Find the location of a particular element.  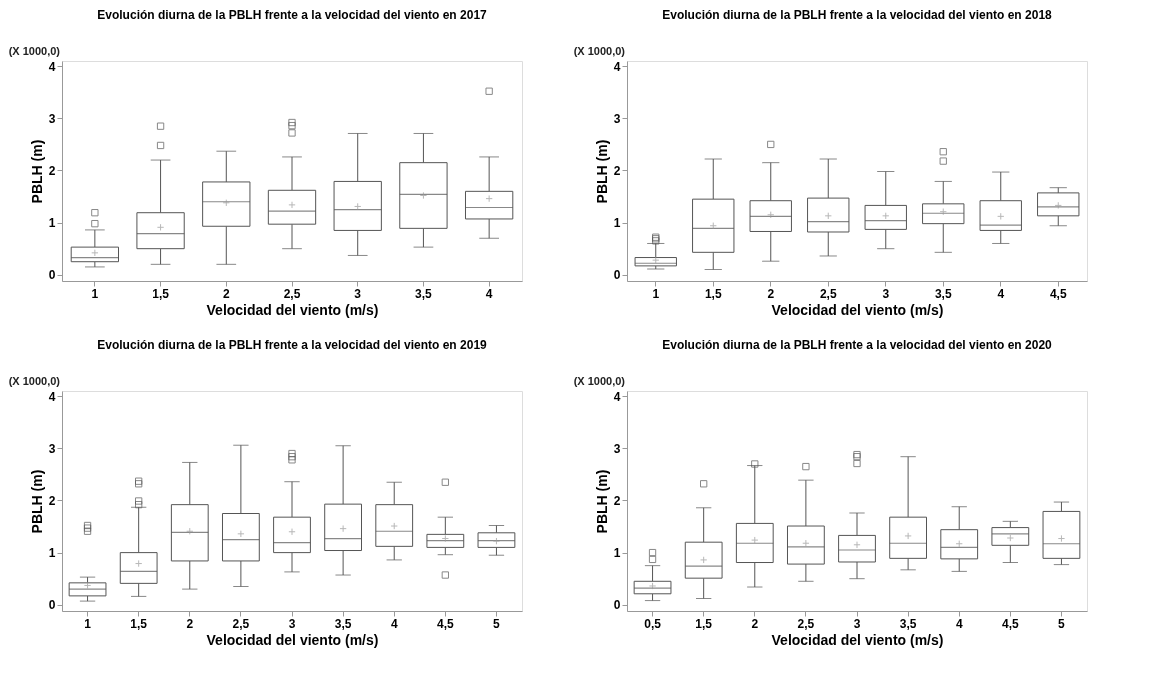

chart-title: Evolución diurna de la PBLH frente a la velocidad del viento en 2020 is located at coordinates (857, 345).